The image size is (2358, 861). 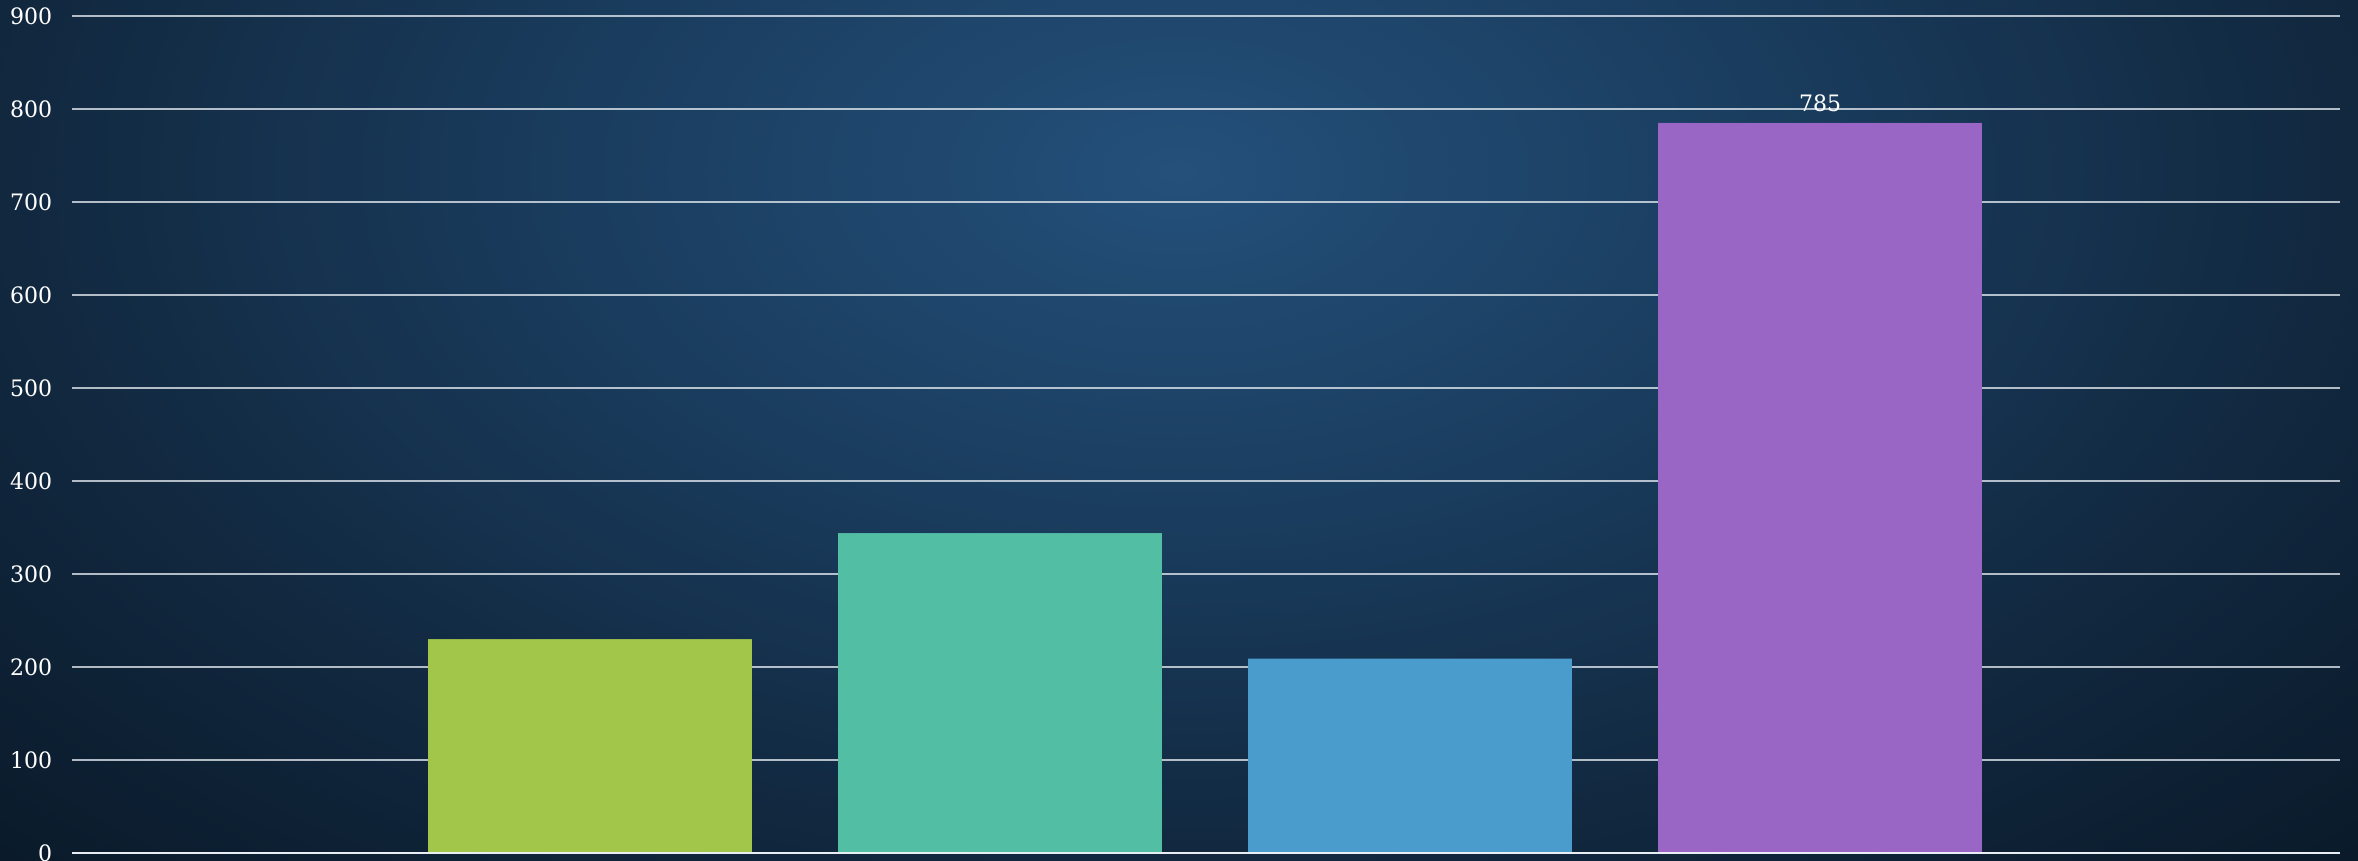 What do you see at coordinates (45, 851) in the screenshot?
I see `y-tick-label: 0` at bounding box center [45, 851].